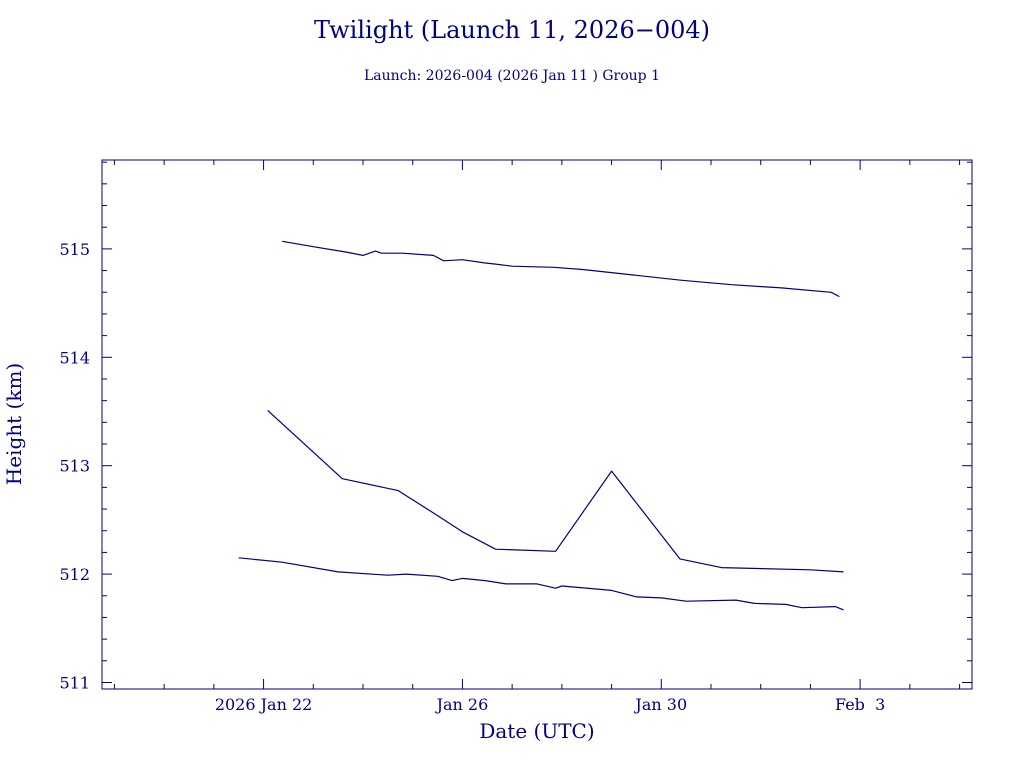 Image resolution: width=1024 pixels, height=773 pixels. Describe the element at coordinates (550, 704) in the screenshot. I see `x-tick-labels: 2026 Jan 22 Jan 26 Jan 30 Feb 3` at that location.